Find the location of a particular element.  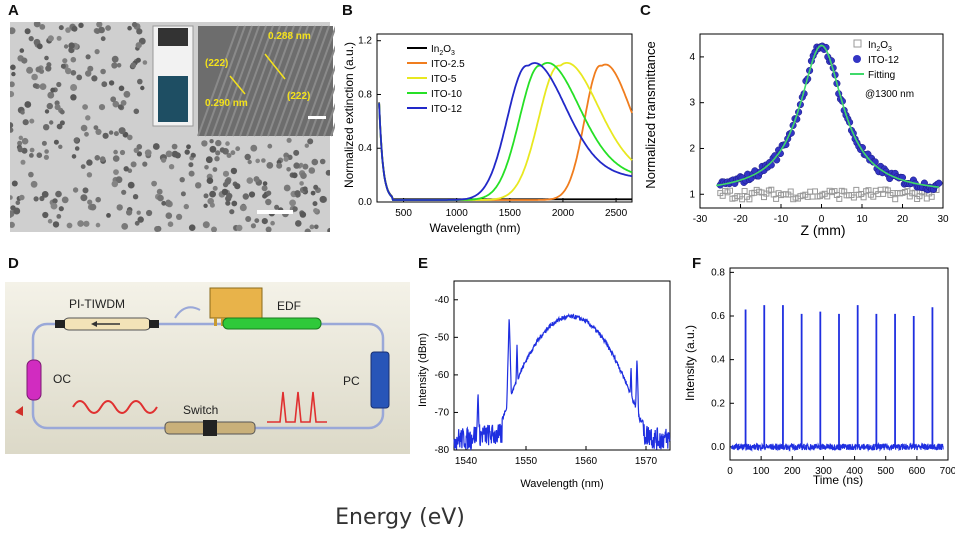

chart-b-ytick-label: 0.4 is located at coordinates (365, 148).